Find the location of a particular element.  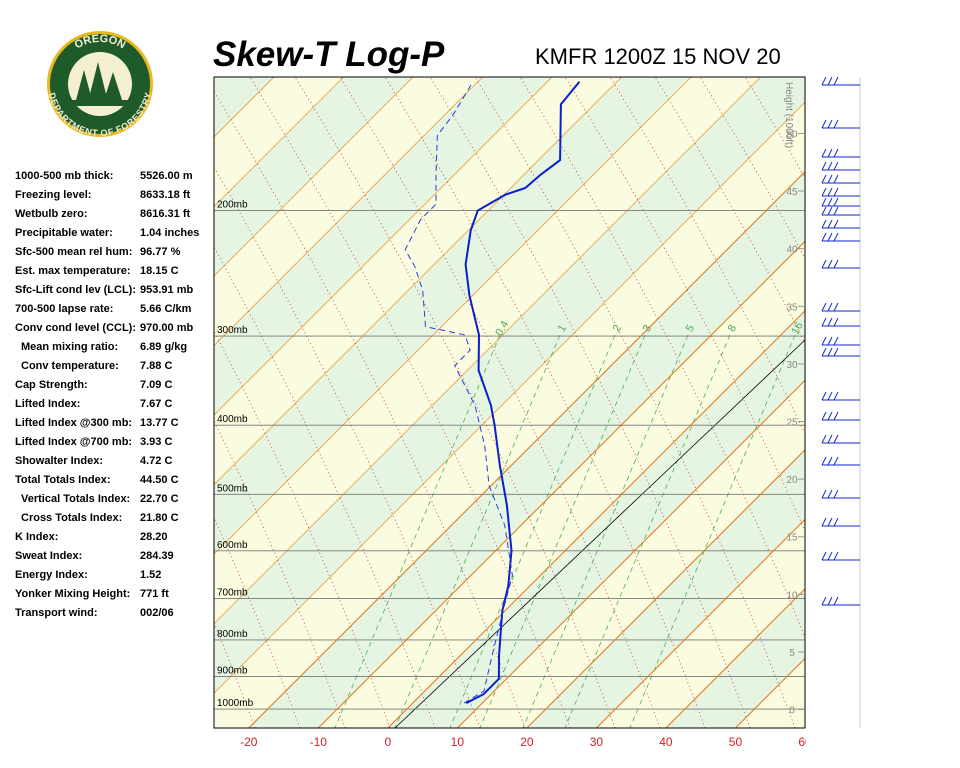

x-axis: -20 -10 0 10 20 30 40 50 60 is located at coordinates (523, 742).